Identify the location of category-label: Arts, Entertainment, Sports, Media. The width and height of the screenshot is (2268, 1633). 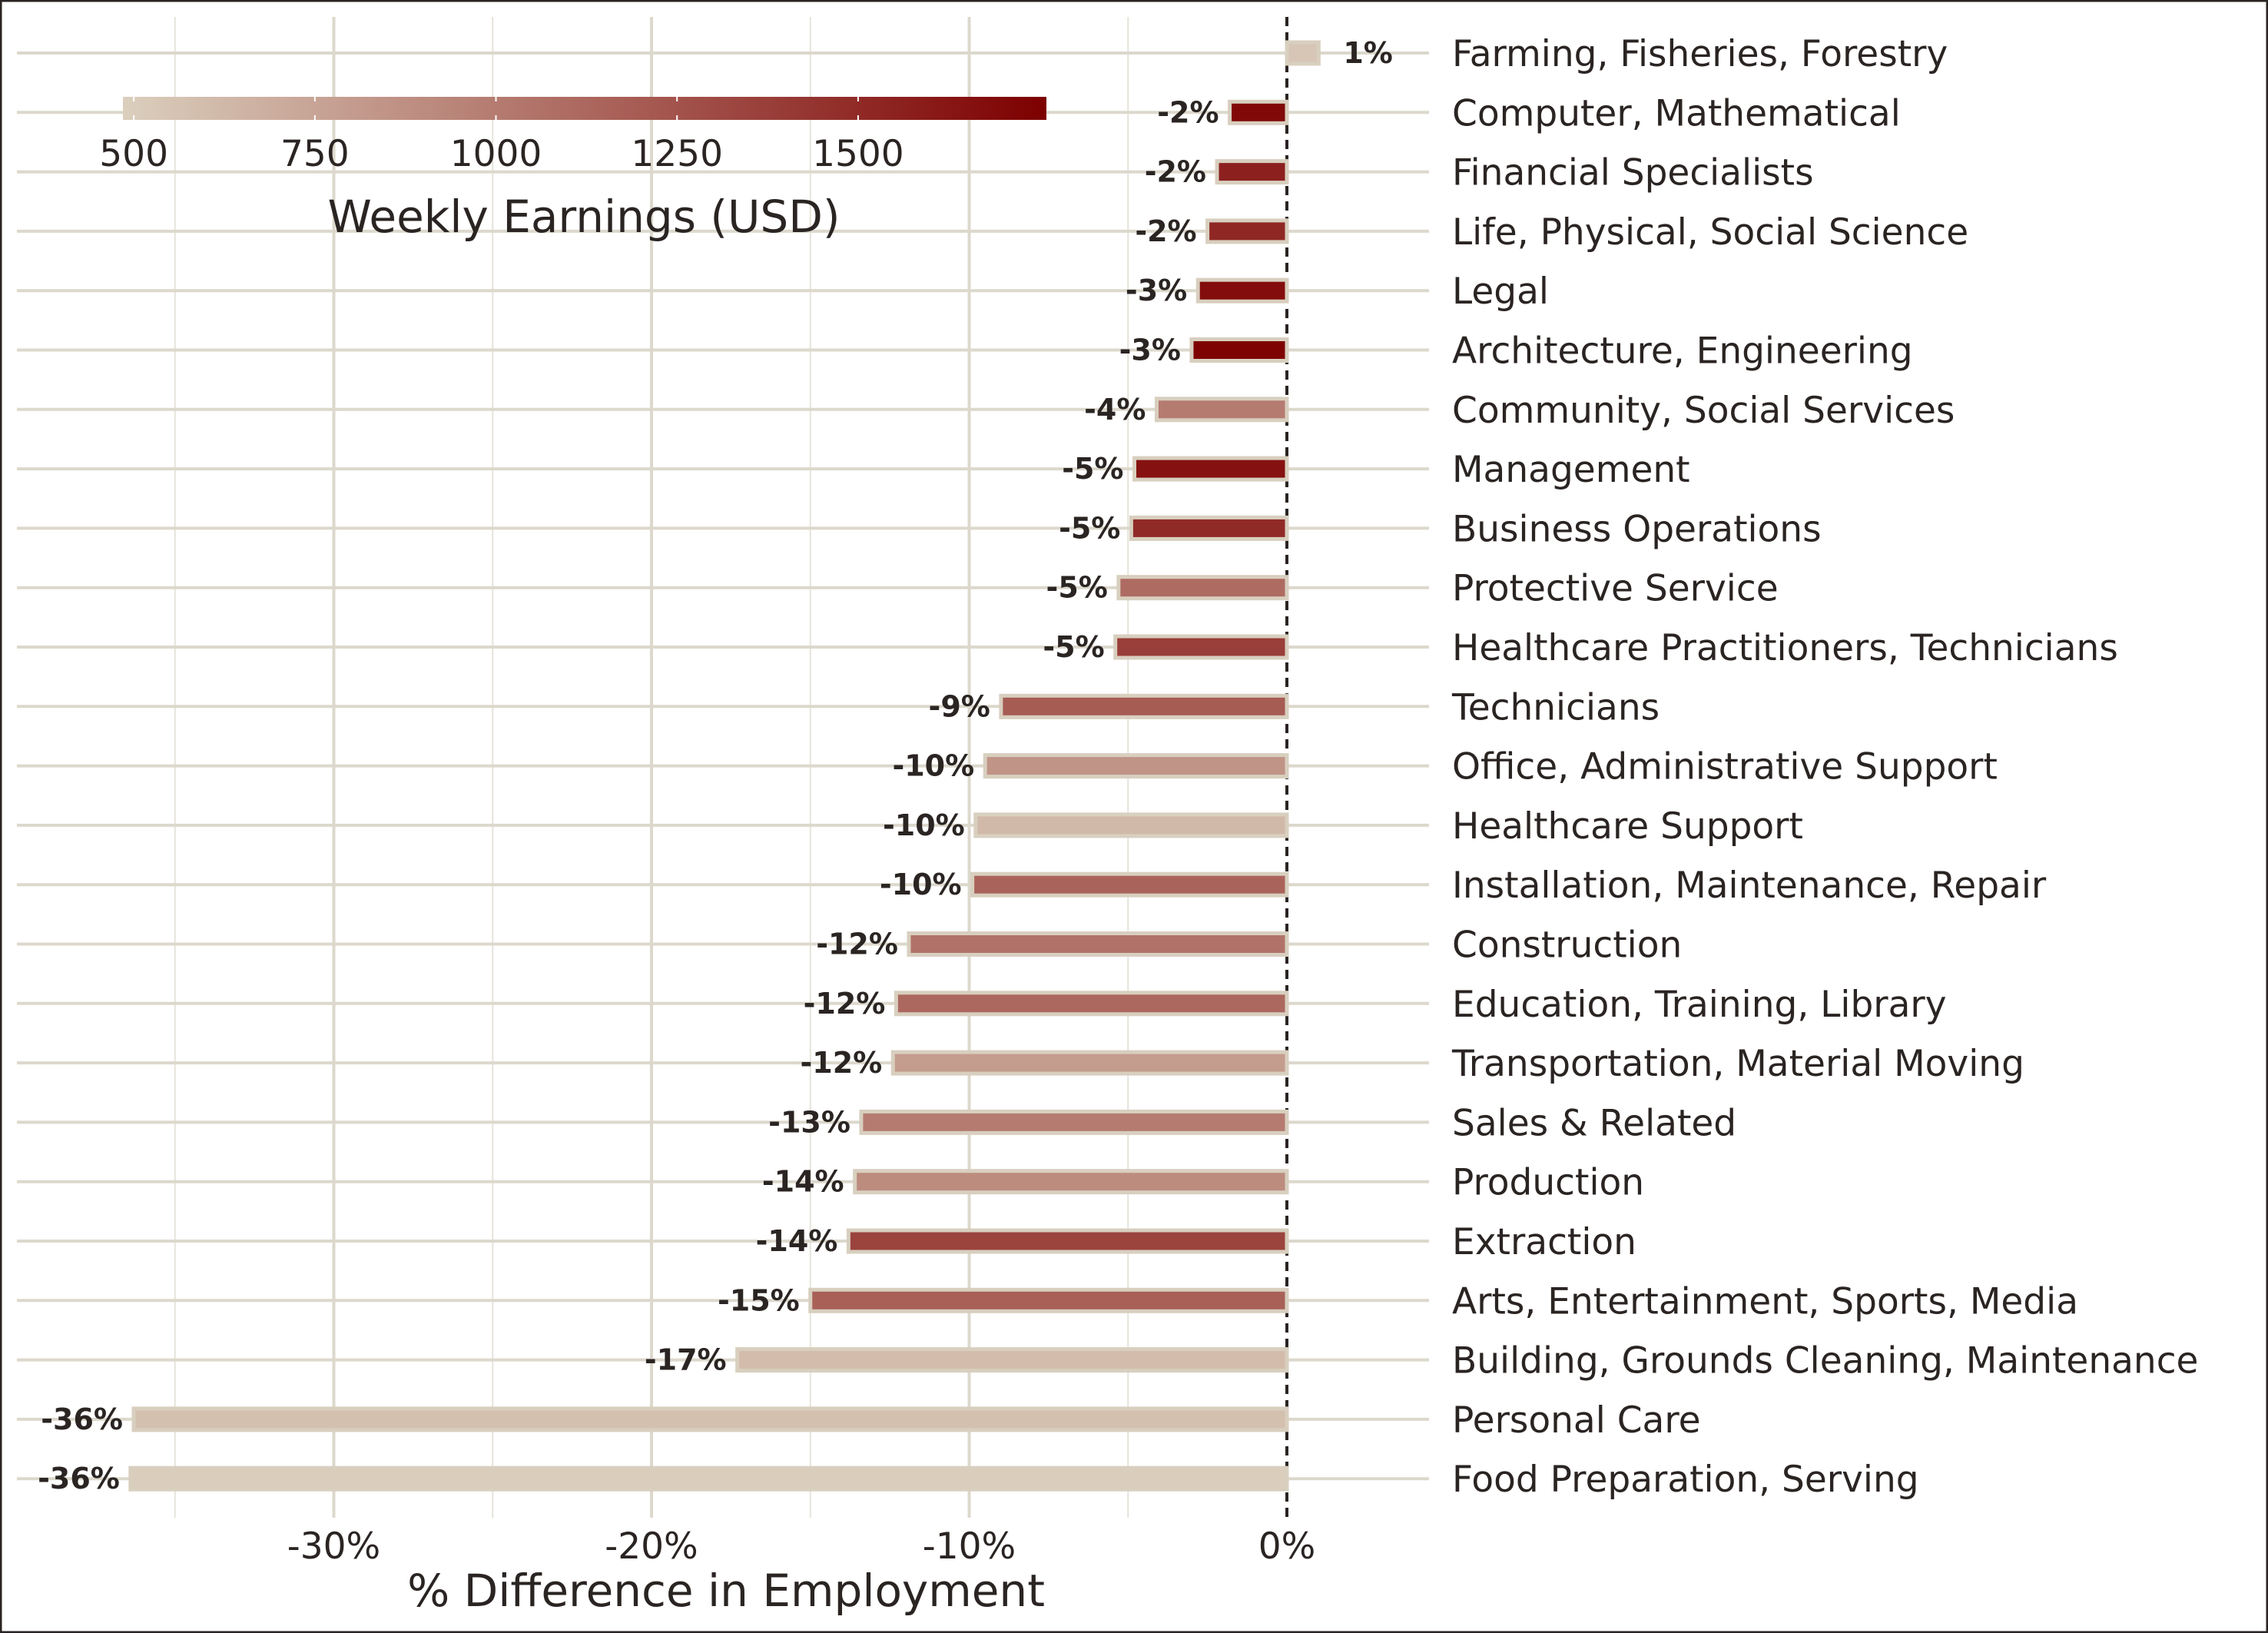
(1765, 1301).